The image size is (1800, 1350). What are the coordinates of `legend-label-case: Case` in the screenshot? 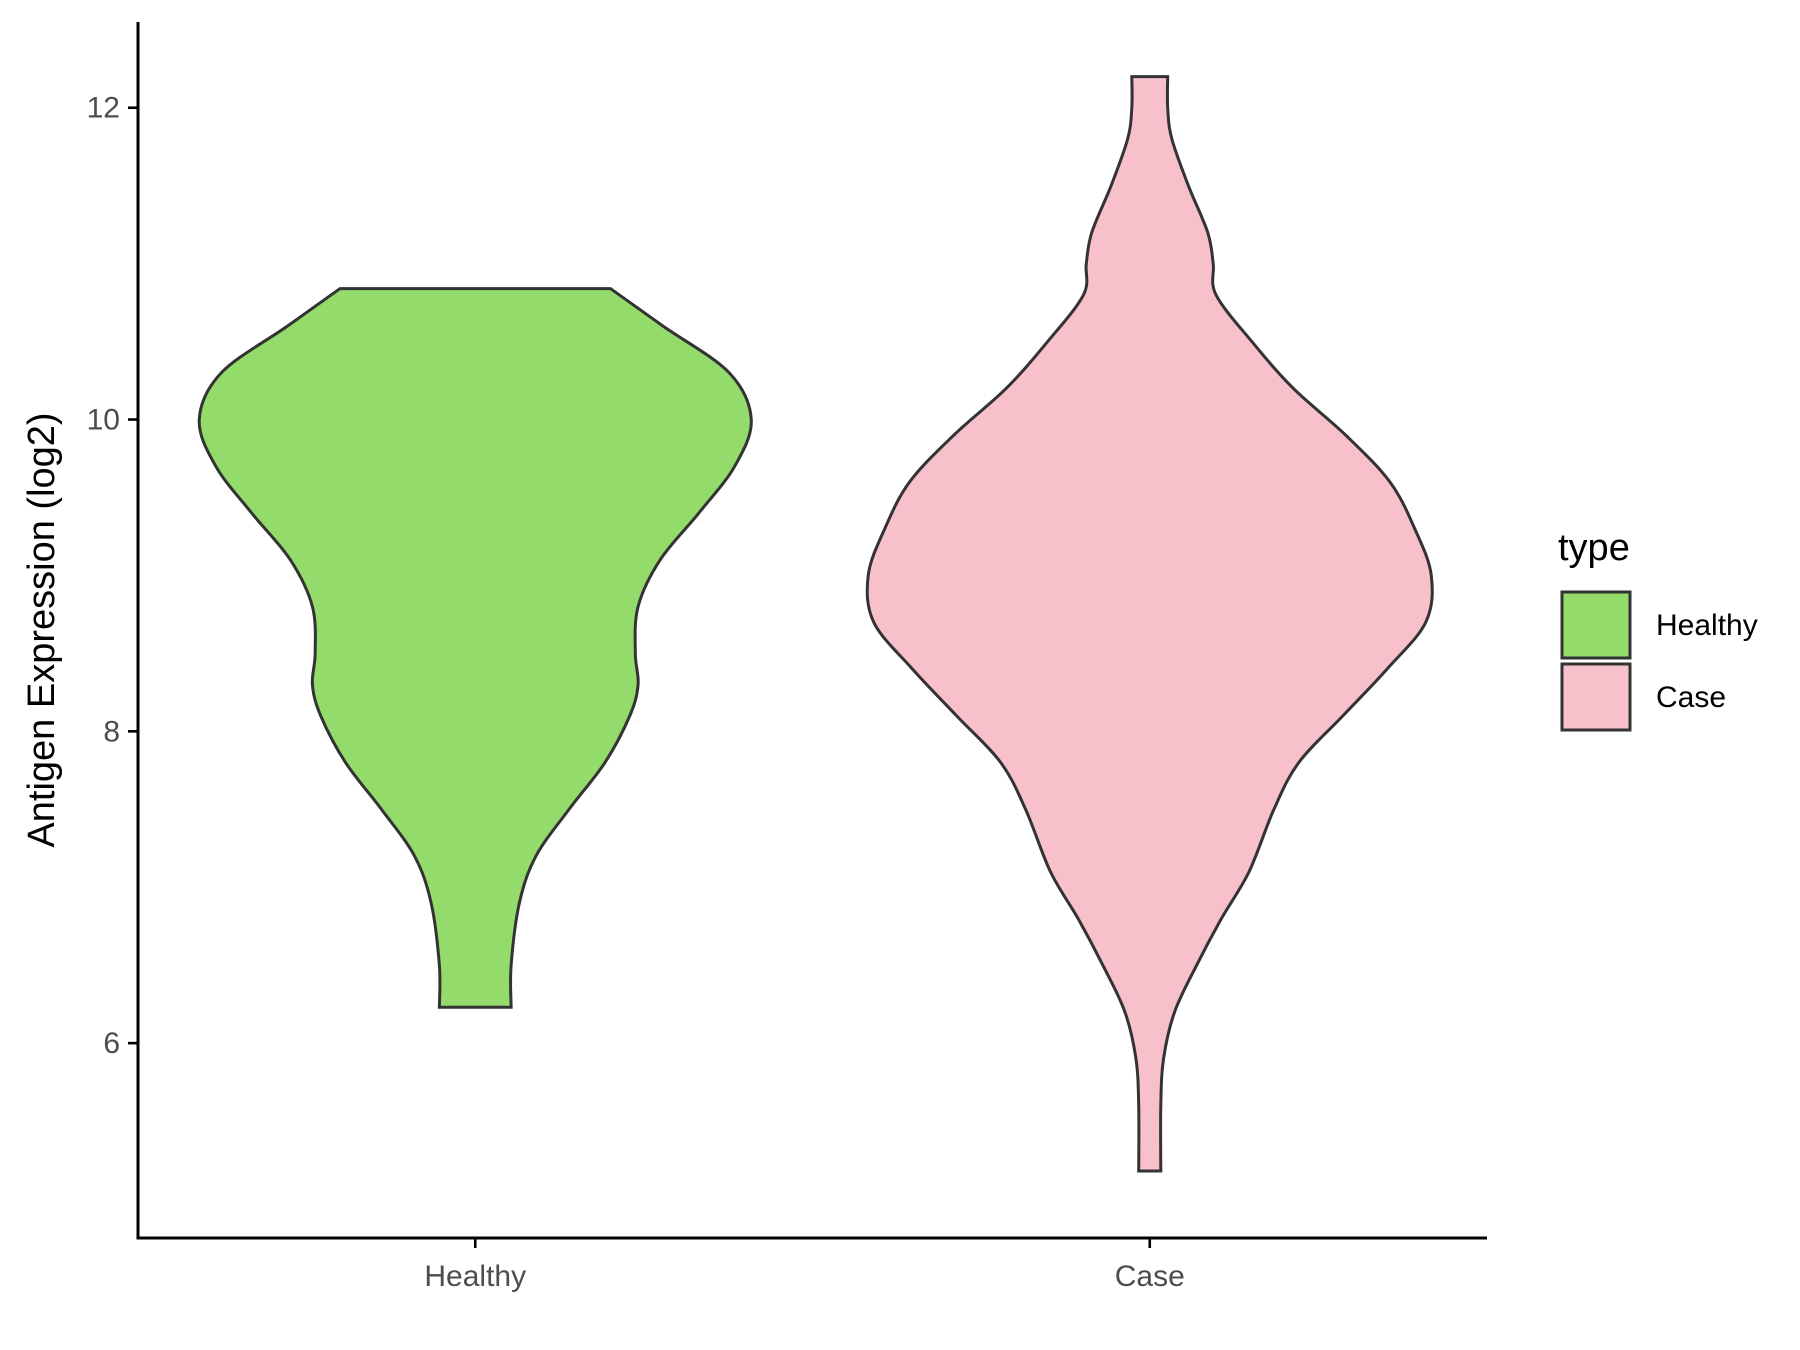 It's located at (1691, 697).